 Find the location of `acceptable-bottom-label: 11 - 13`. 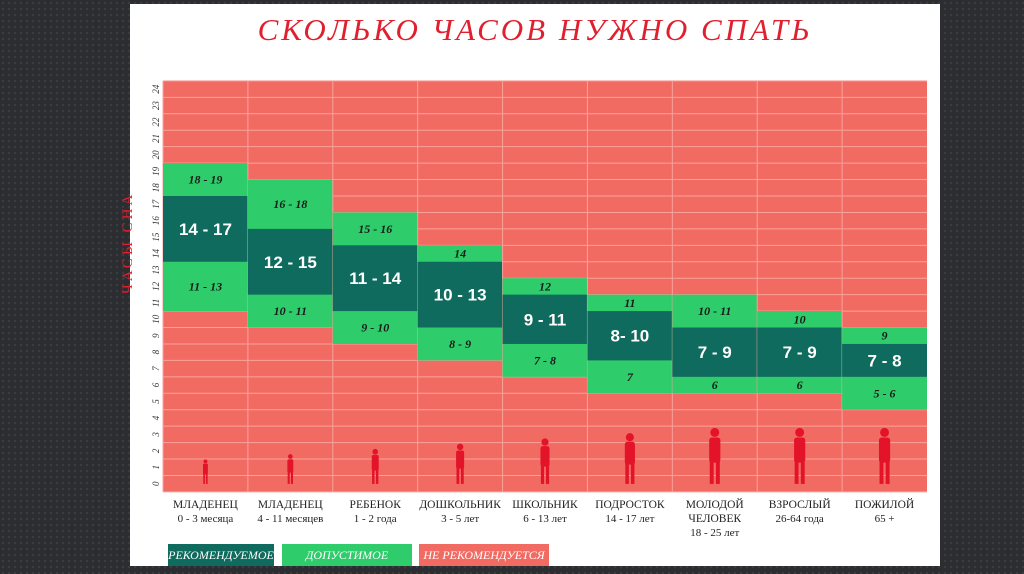

acceptable-bottom-label: 11 - 13 is located at coordinates (205, 286).